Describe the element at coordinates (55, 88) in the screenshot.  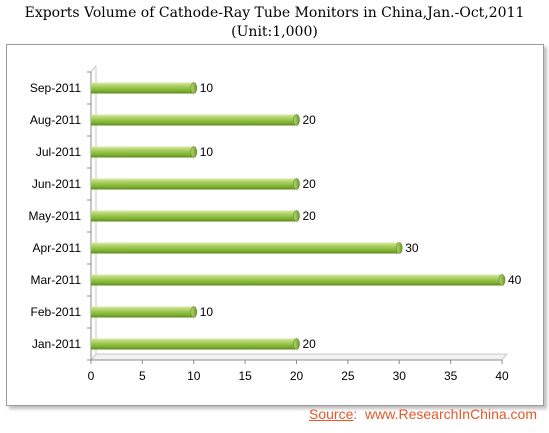
I see `y-tick-label: Sep-2011` at that location.